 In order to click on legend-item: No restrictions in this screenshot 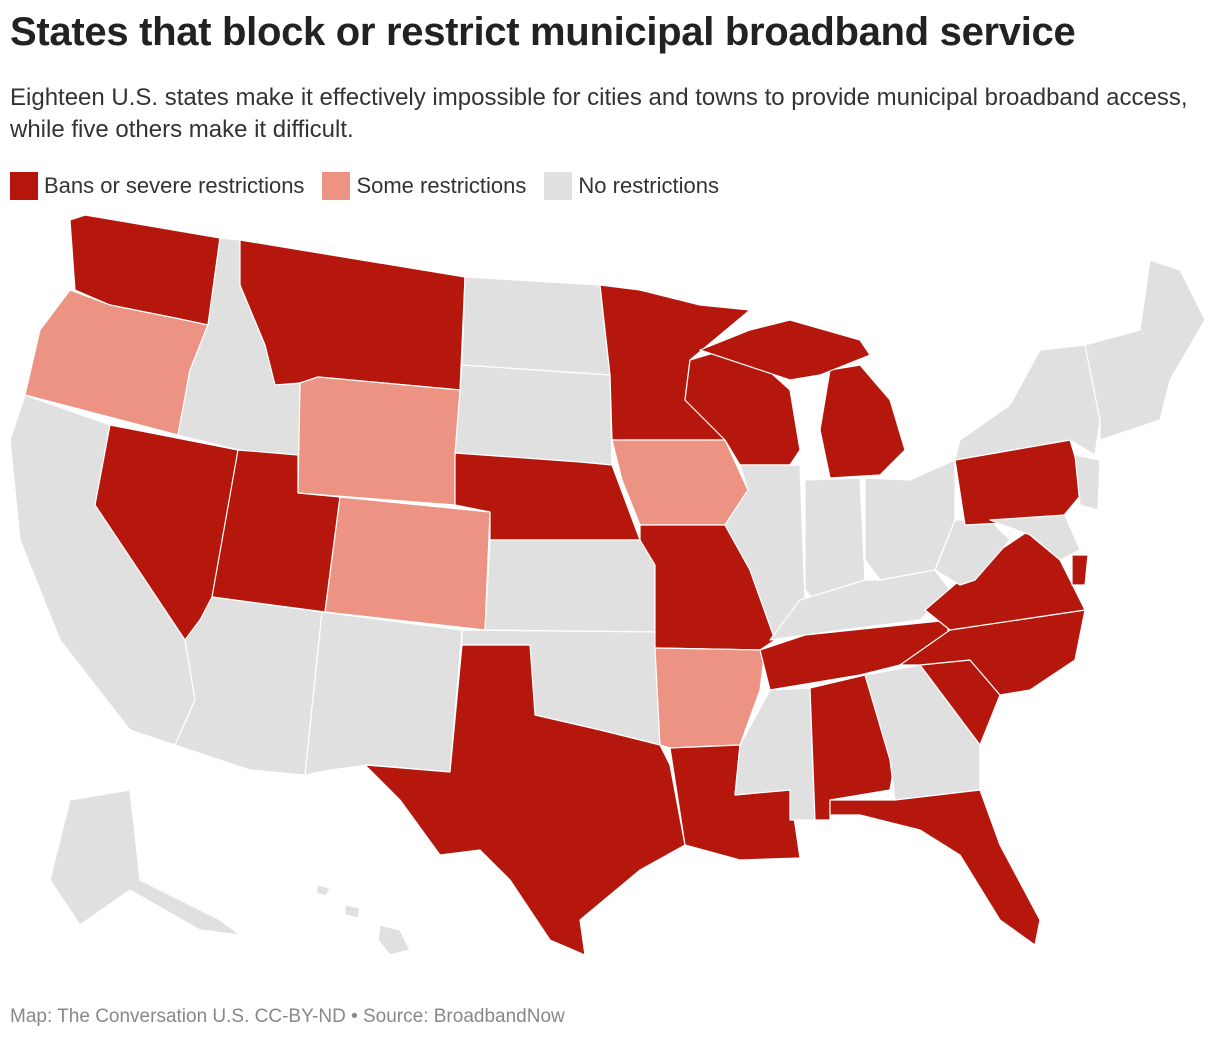, I will do `click(631, 186)`.